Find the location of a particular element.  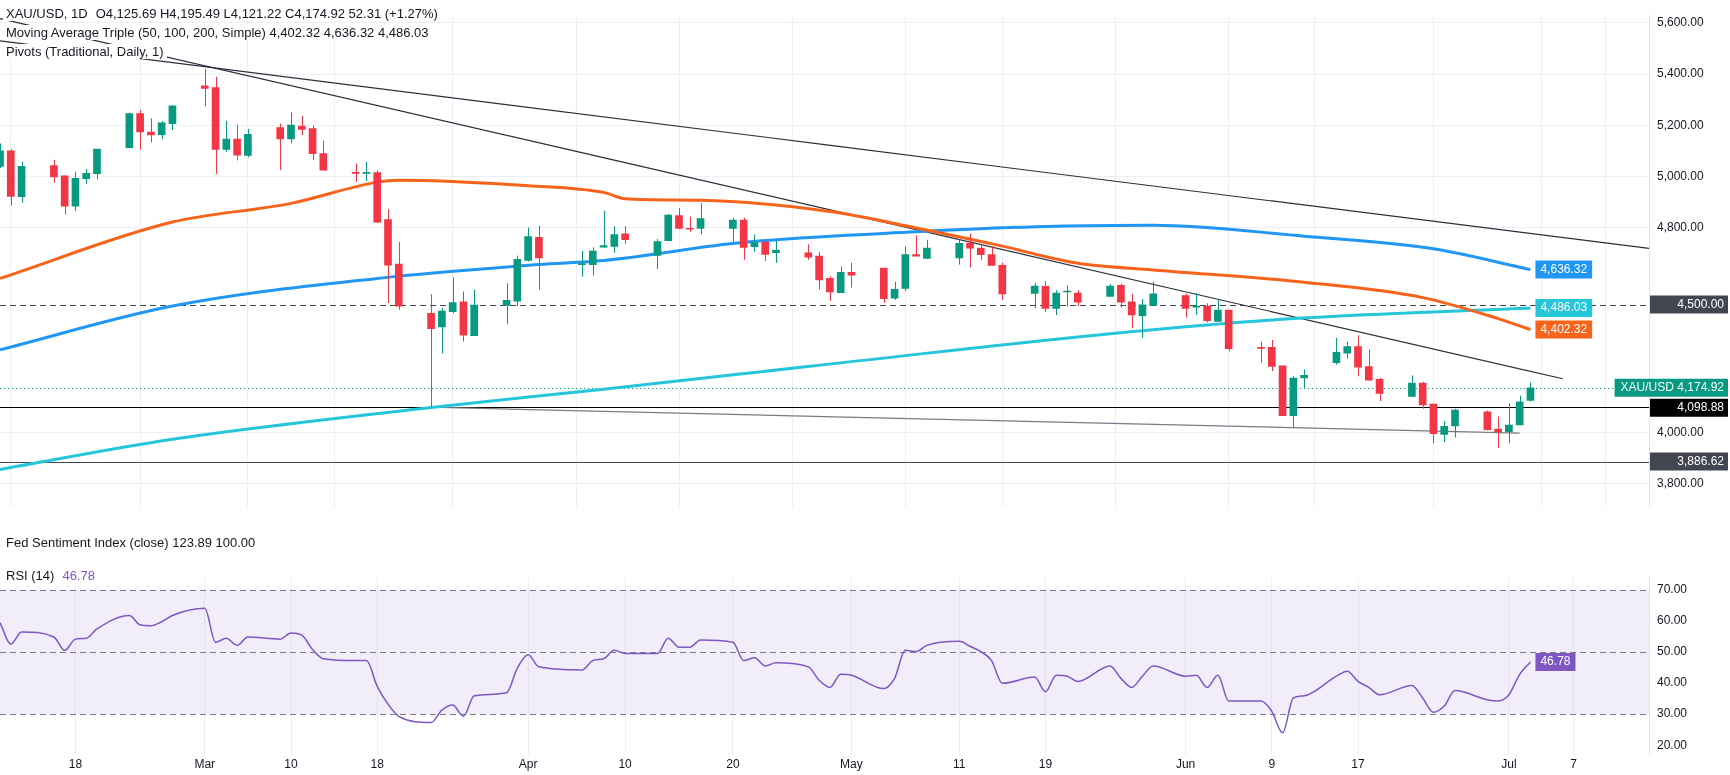

y-tick-label: 5,000.00 is located at coordinates (1681, 175).